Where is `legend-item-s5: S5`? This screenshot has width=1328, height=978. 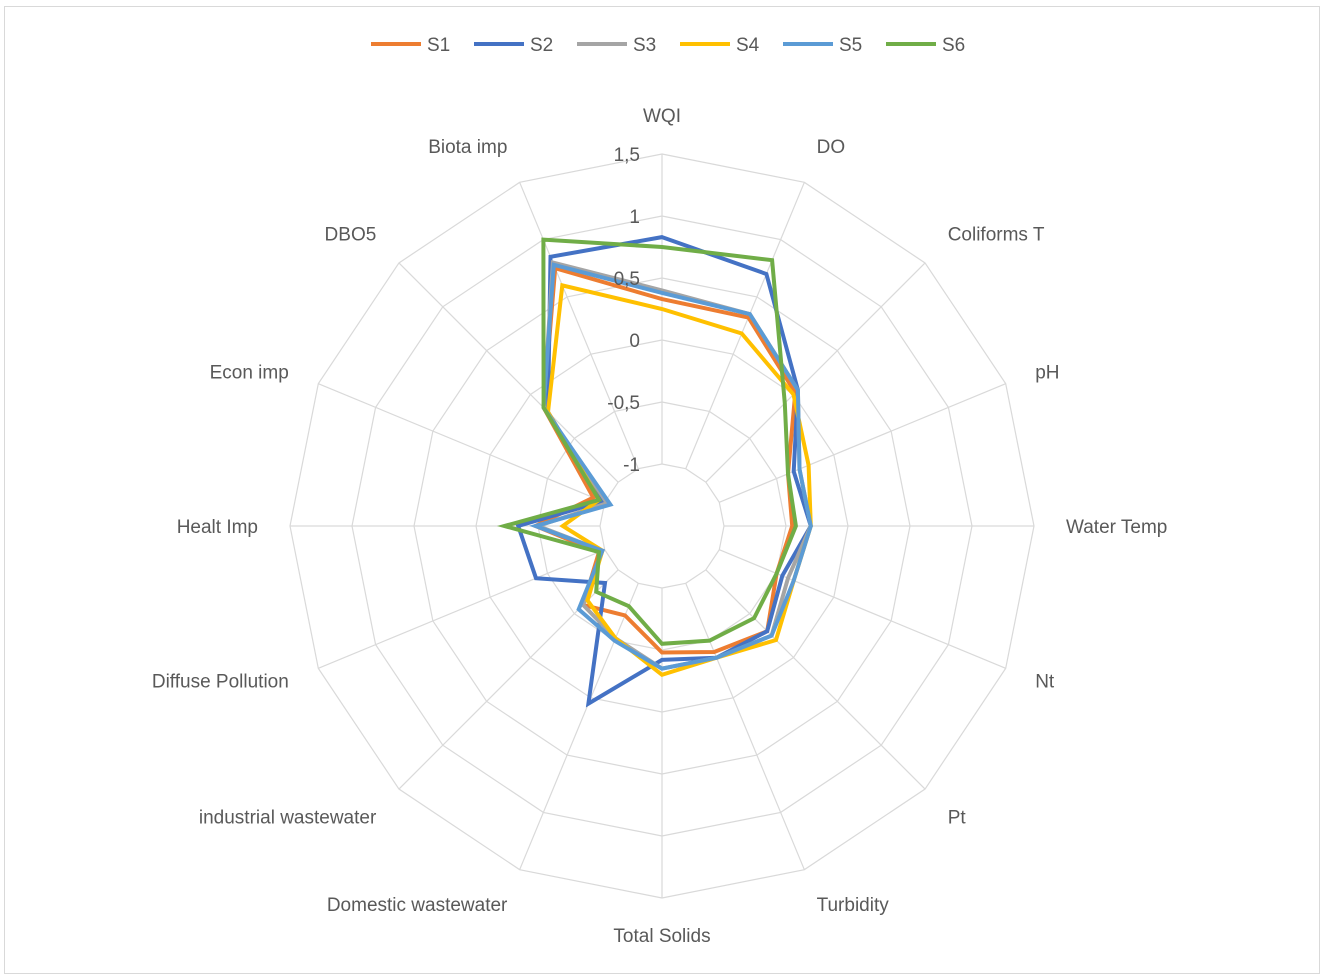
legend-item-s5: S5 is located at coordinates (822, 45).